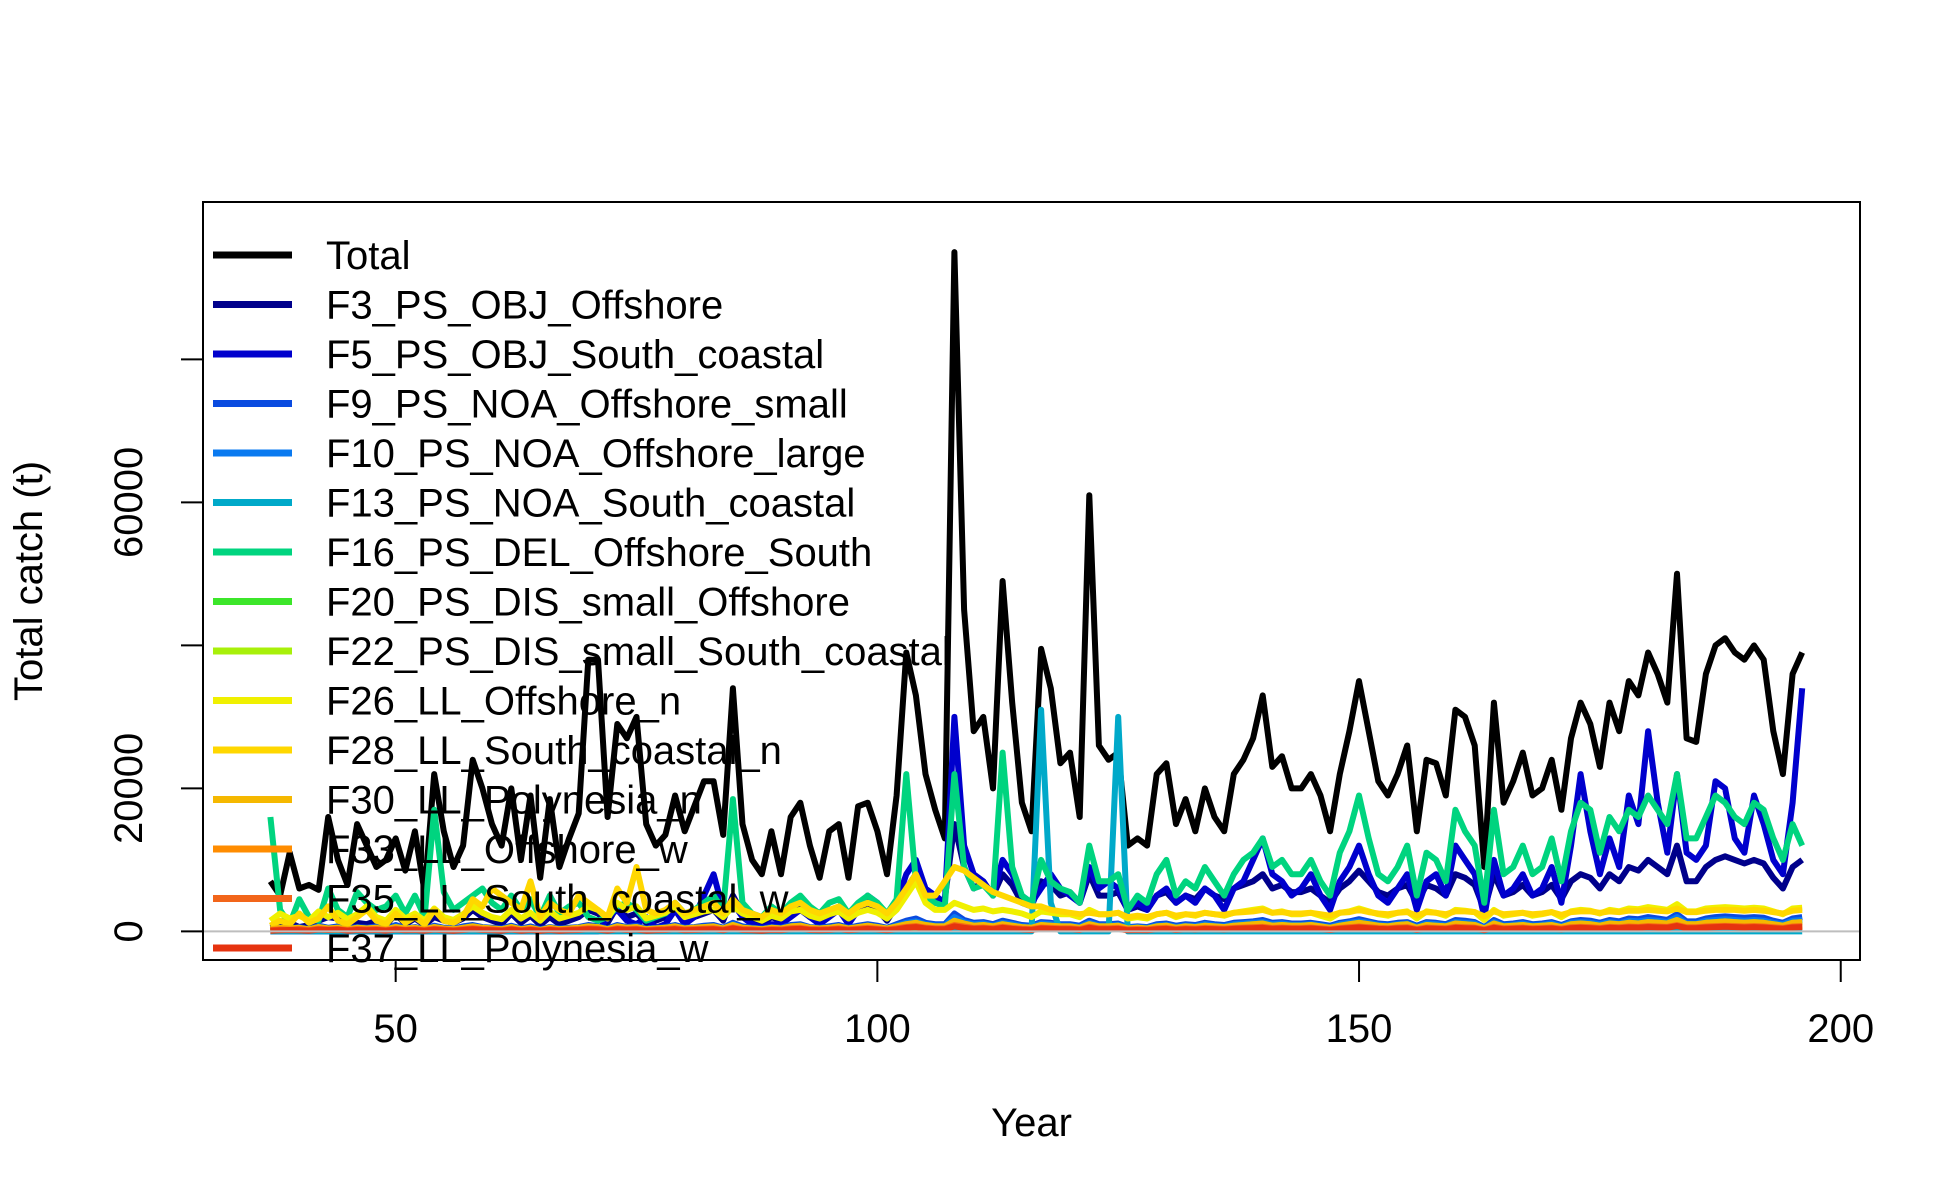 This screenshot has height=1200, width=1950. I want to click on legend-label: F20_PS_DIS_small_Offshore, so click(588, 603).